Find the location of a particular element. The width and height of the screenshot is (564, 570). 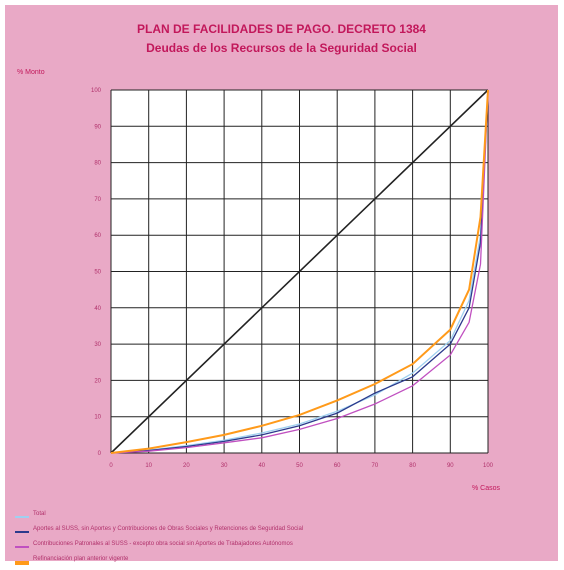

y-tick-label: 30 is located at coordinates (97, 345).